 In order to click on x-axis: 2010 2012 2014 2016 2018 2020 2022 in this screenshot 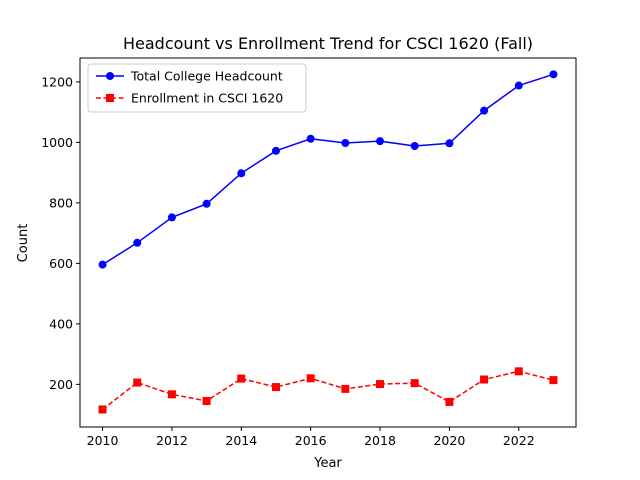, I will do `click(311, 437)`.